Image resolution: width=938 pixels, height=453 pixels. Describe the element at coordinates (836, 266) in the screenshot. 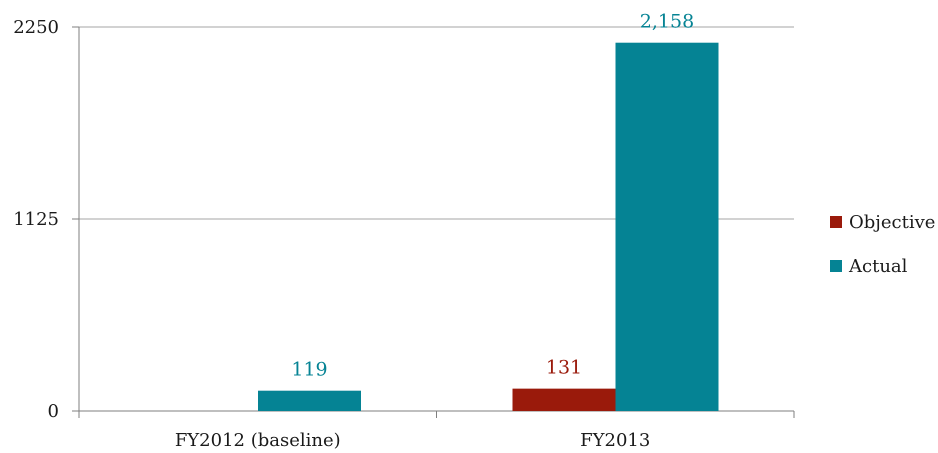

I see `legend-swatch-actual` at that location.